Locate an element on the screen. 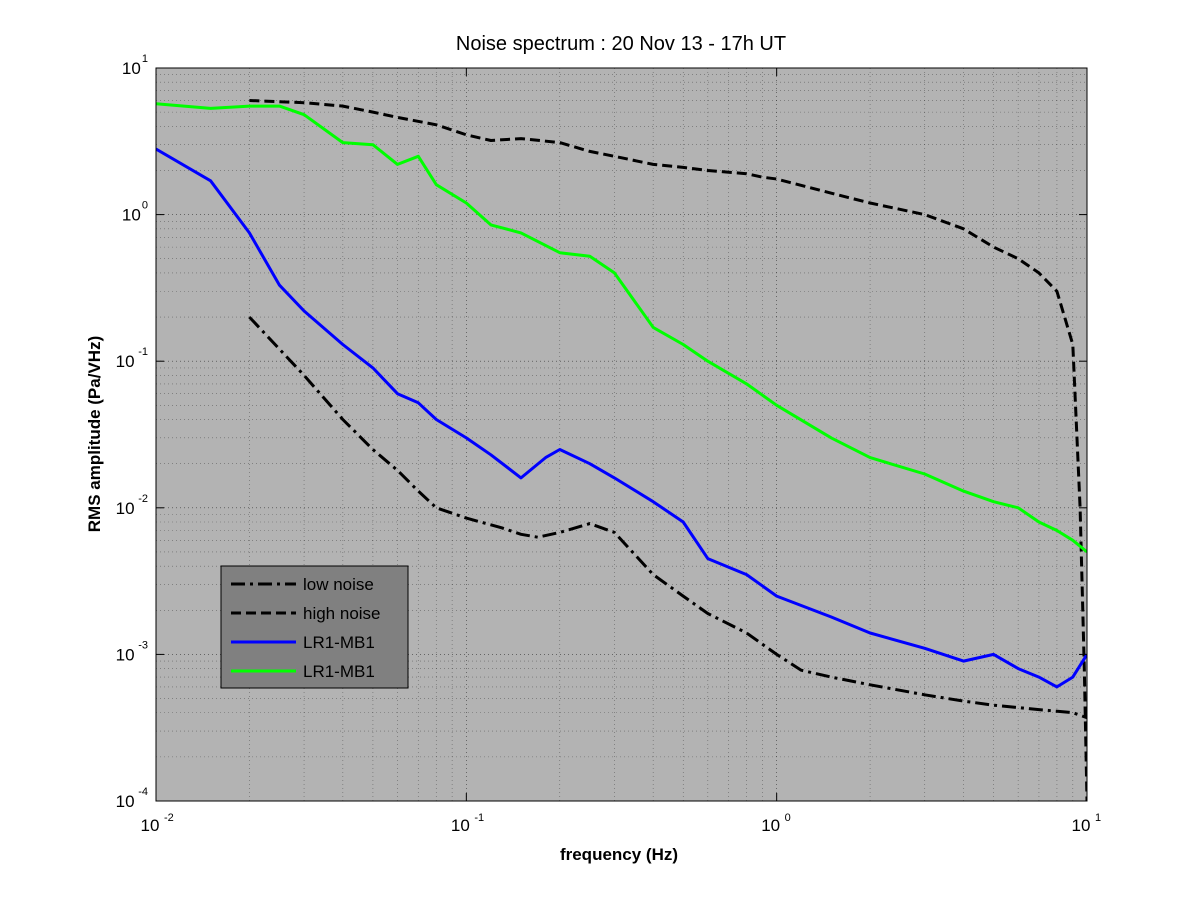  y-axis-label: RMS amplitude (Pa/VHz) is located at coordinates (94, 434).